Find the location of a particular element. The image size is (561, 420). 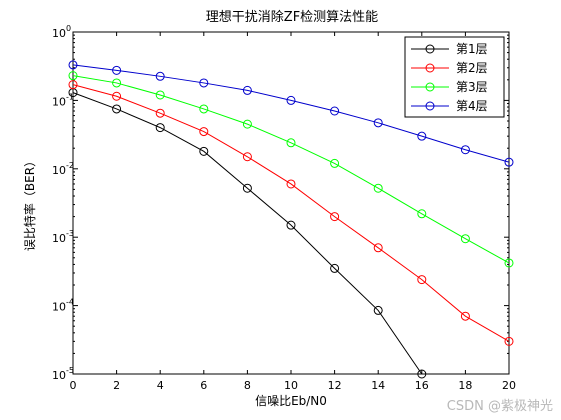

legend-label: 第1层 is located at coordinates (472, 49).